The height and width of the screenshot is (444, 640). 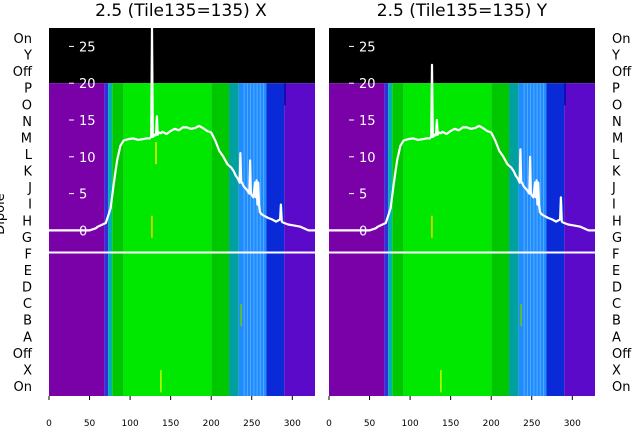 What do you see at coordinates (26, 138) in the screenshot?
I see `row-label-left: M` at bounding box center [26, 138].